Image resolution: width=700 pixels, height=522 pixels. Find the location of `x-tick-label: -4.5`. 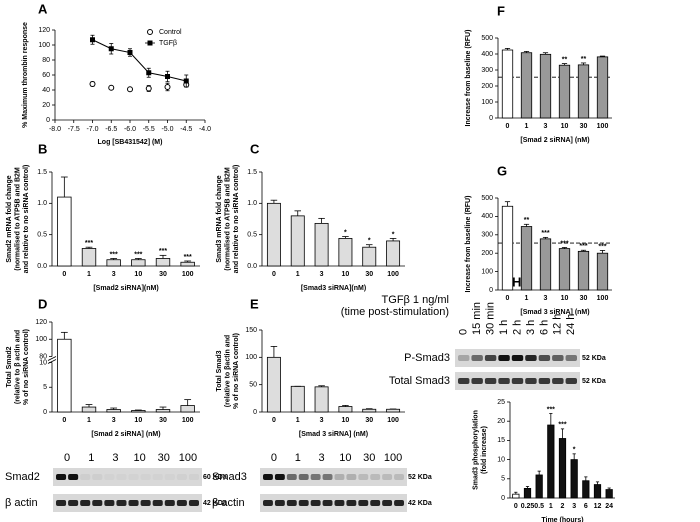

x-tick-label: -4.5 is located at coordinates (186, 129).